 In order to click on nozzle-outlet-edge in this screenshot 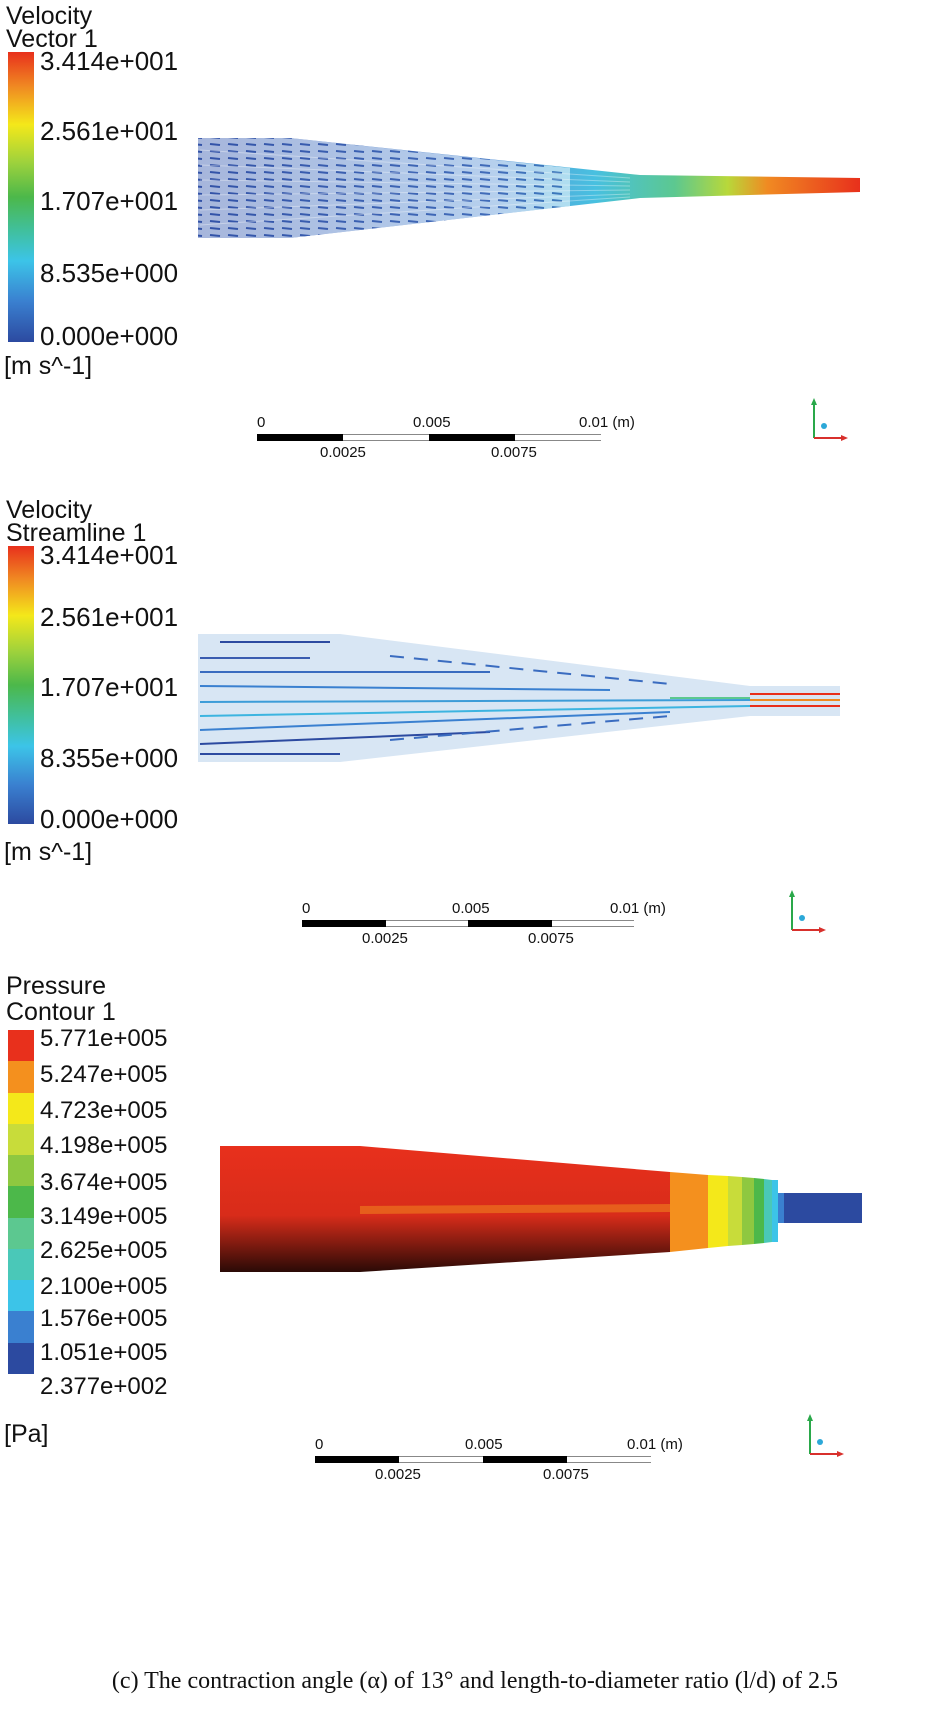, I will do `click(781, 1208)`.